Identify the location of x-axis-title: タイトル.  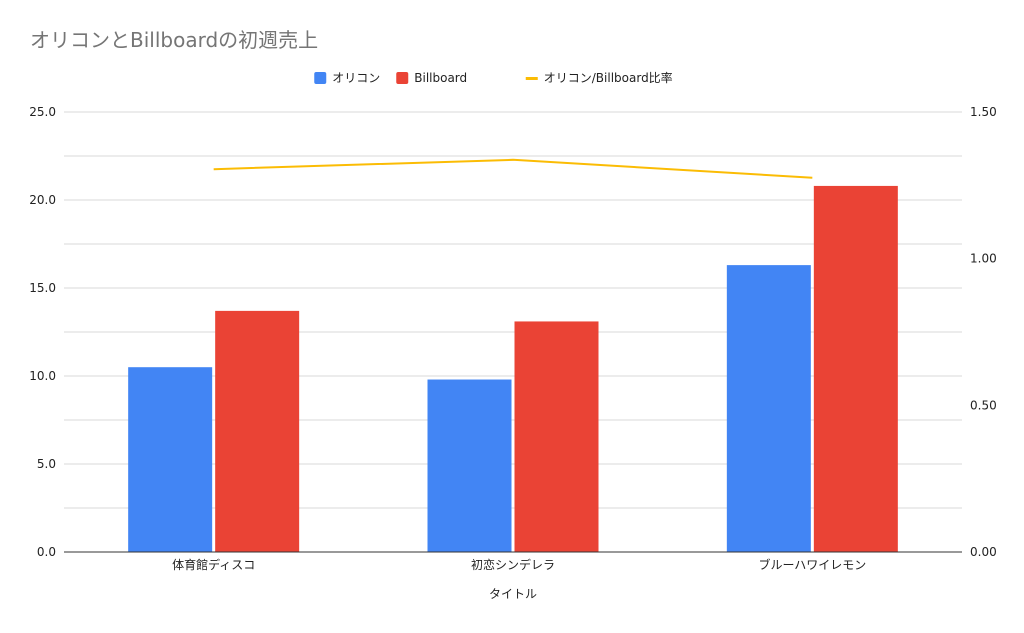
(513, 594).